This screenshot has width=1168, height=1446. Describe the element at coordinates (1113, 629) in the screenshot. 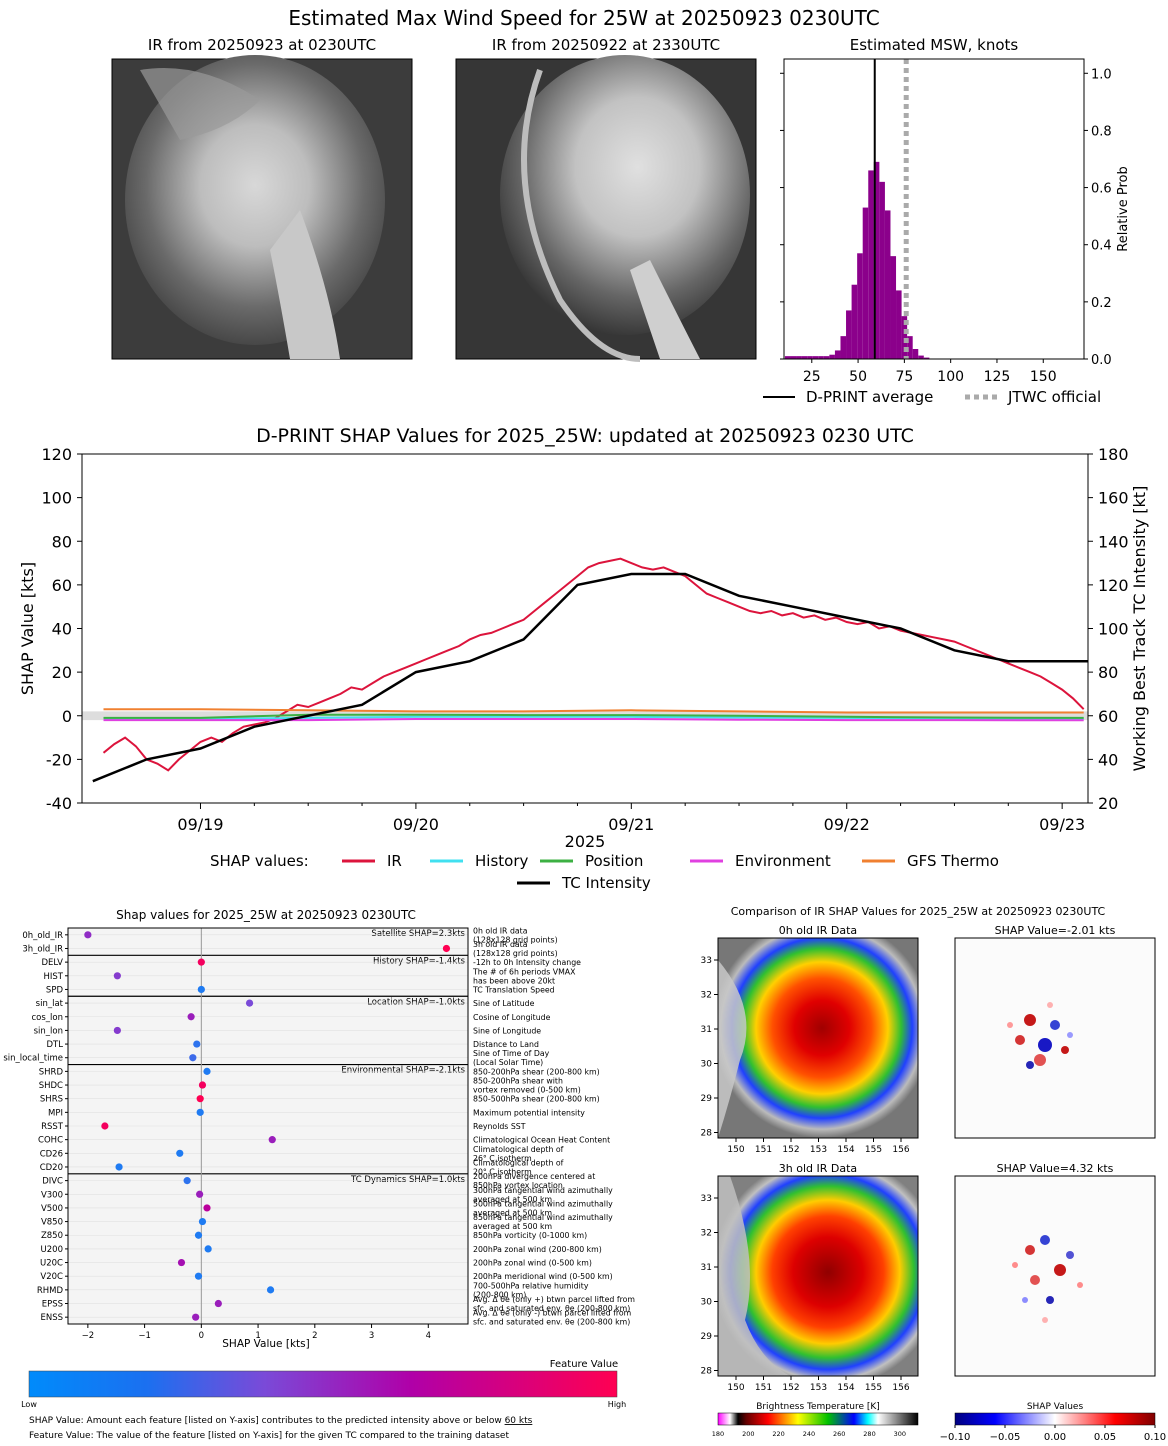

I see `timeseries-ytick-right-label: 100` at that location.